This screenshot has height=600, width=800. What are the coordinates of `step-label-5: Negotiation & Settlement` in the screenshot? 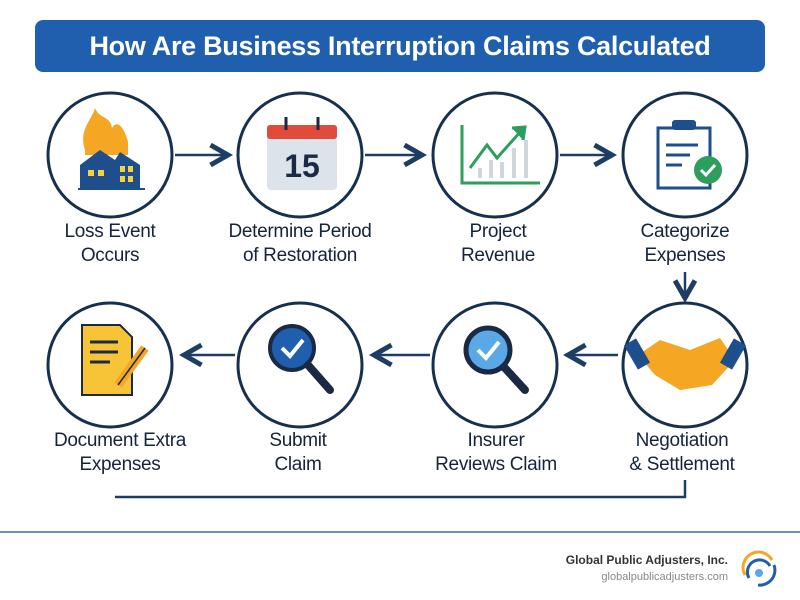 It's located at (682, 452).